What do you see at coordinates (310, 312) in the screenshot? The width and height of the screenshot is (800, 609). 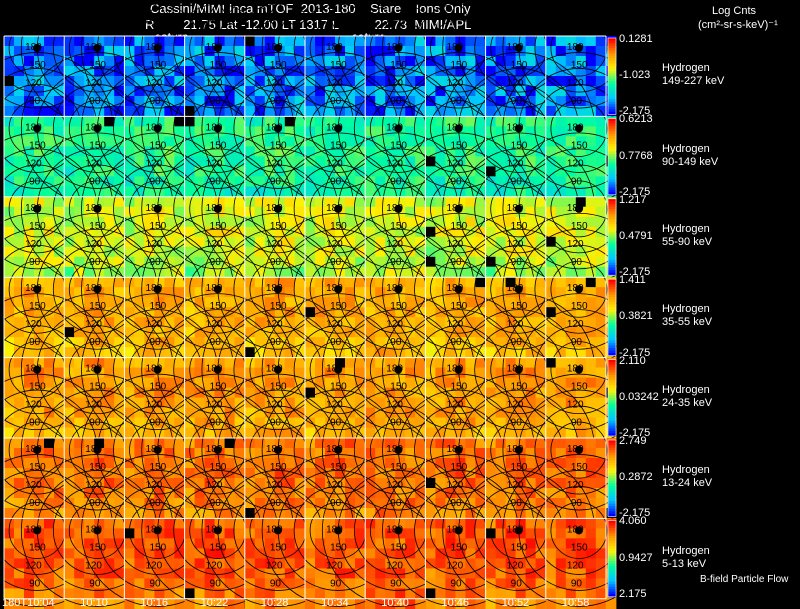 I see `pixel-gap` at bounding box center [310, 312].